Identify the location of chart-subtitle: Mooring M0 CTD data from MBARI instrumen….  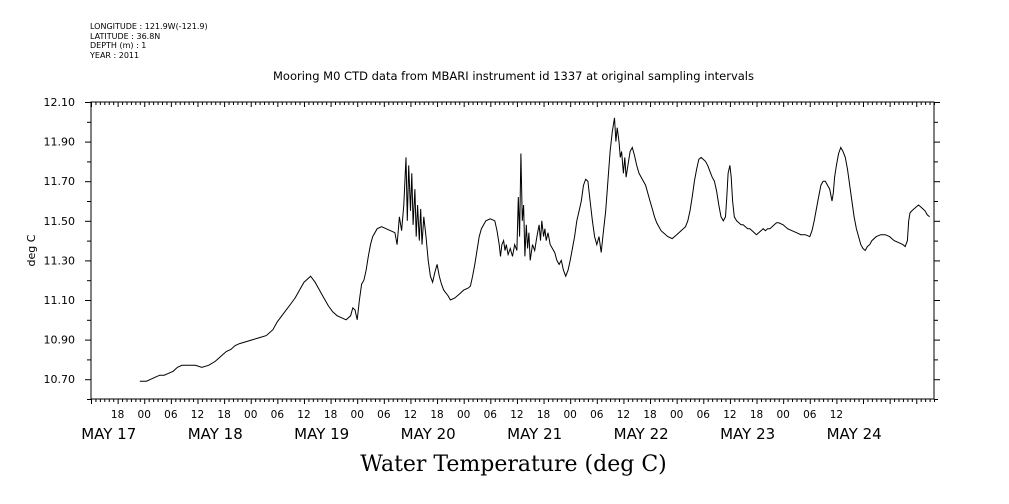
(513, 76).